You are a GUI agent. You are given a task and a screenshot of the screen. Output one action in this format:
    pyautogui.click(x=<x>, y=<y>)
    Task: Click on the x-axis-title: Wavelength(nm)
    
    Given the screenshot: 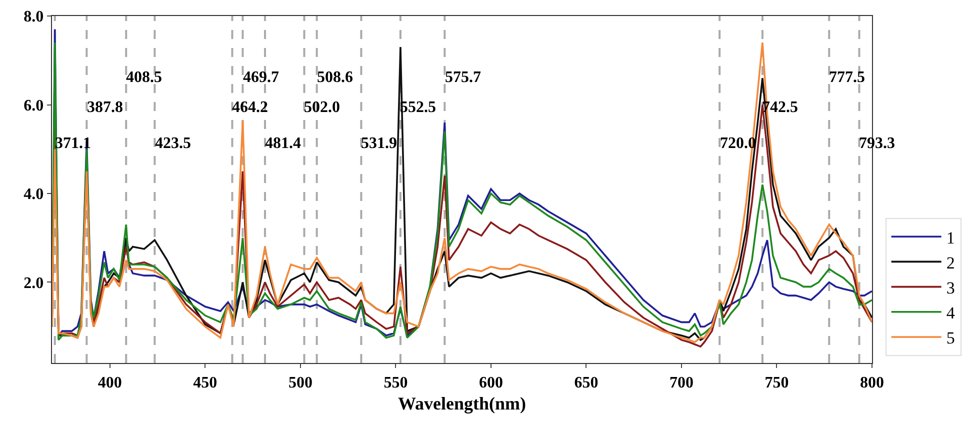 What is the action you would take?
    pyautogui.click(x=462, y=403)
    